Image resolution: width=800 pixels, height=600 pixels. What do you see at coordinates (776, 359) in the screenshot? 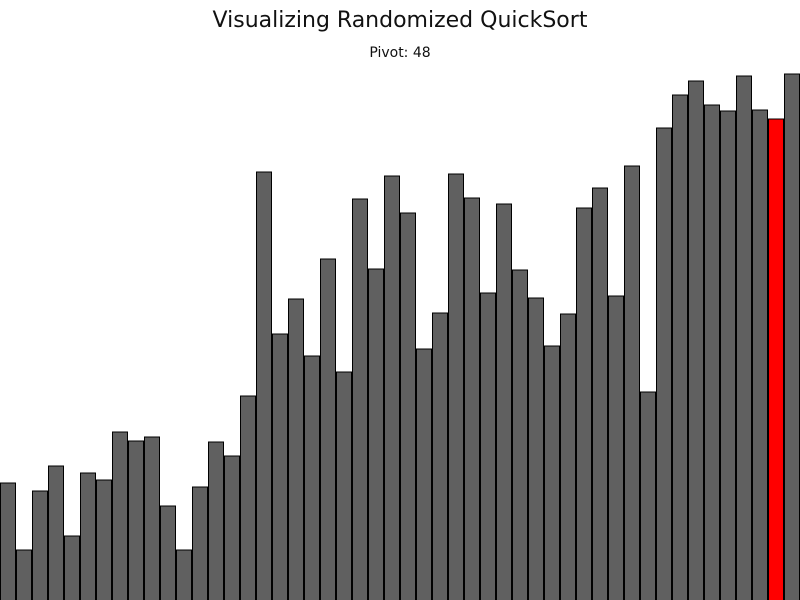
I see `pivot-bar` at bounding box center [776, 359].